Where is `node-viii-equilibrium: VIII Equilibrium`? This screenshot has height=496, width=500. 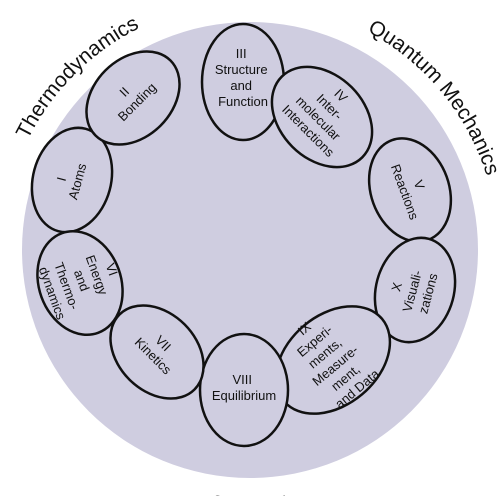
node-viii-equilibrium: VIII Equilibrium is located at coordinates (244, 390).